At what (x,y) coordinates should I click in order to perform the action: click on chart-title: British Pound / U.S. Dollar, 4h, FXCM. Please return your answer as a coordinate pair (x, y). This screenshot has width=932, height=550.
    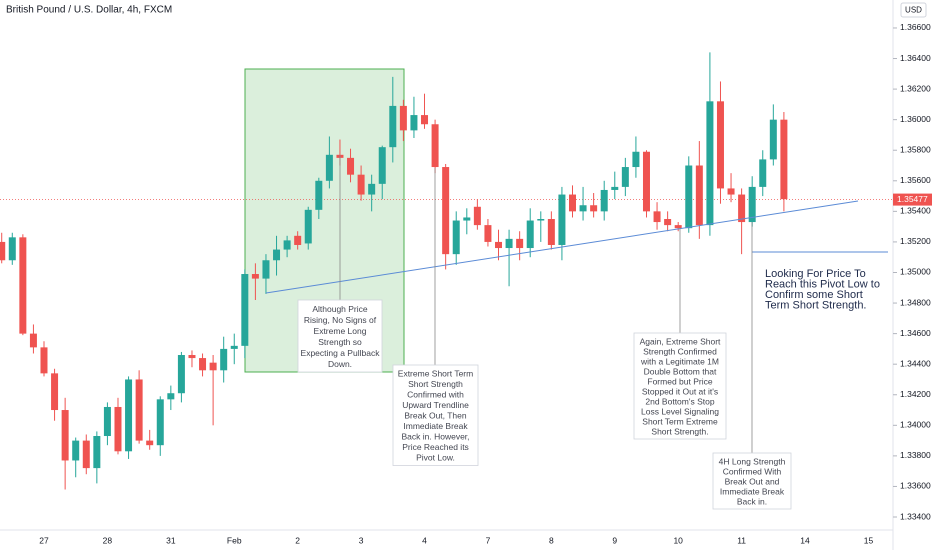
    Looking at the image, I should click on (89, 10).